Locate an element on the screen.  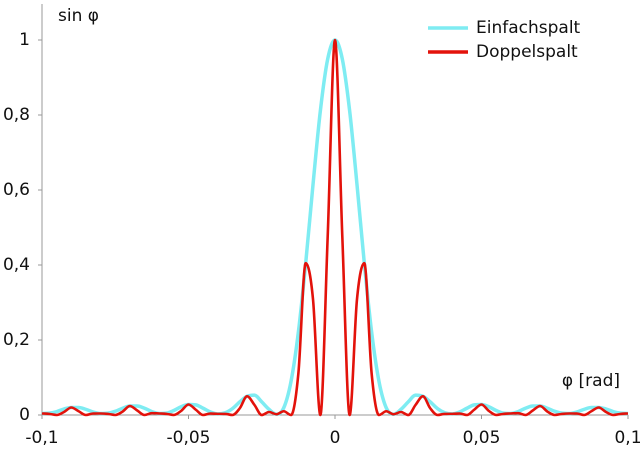
x-tick-label: 0,05 is located at coordinates (482, 438).